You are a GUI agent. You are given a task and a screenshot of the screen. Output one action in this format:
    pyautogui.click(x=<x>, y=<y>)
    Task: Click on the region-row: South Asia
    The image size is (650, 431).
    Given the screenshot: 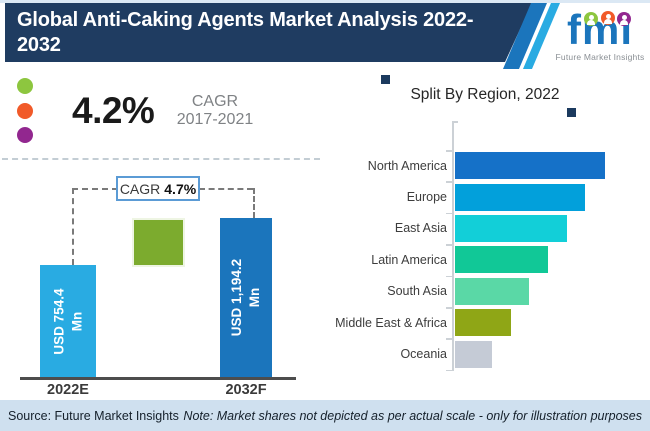 What is the action you would take?
    pyautogui.click(x=482, y=291)
    